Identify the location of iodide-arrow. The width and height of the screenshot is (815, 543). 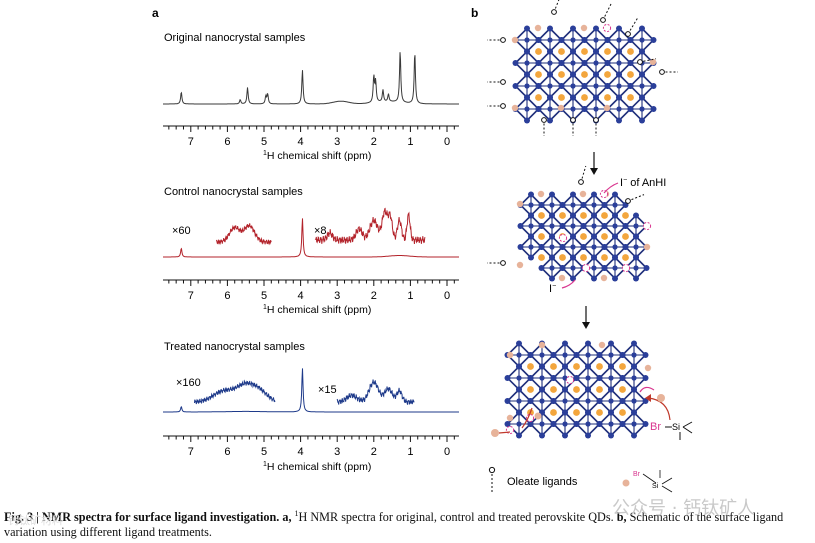
(568, 284).